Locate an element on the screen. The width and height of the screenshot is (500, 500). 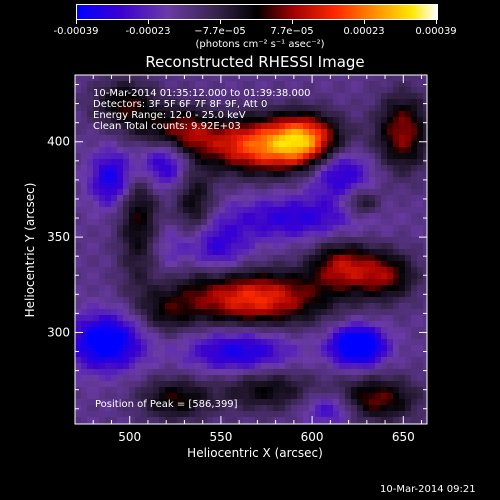
y-tick-label: 400 is located at coordinates (58, 142).